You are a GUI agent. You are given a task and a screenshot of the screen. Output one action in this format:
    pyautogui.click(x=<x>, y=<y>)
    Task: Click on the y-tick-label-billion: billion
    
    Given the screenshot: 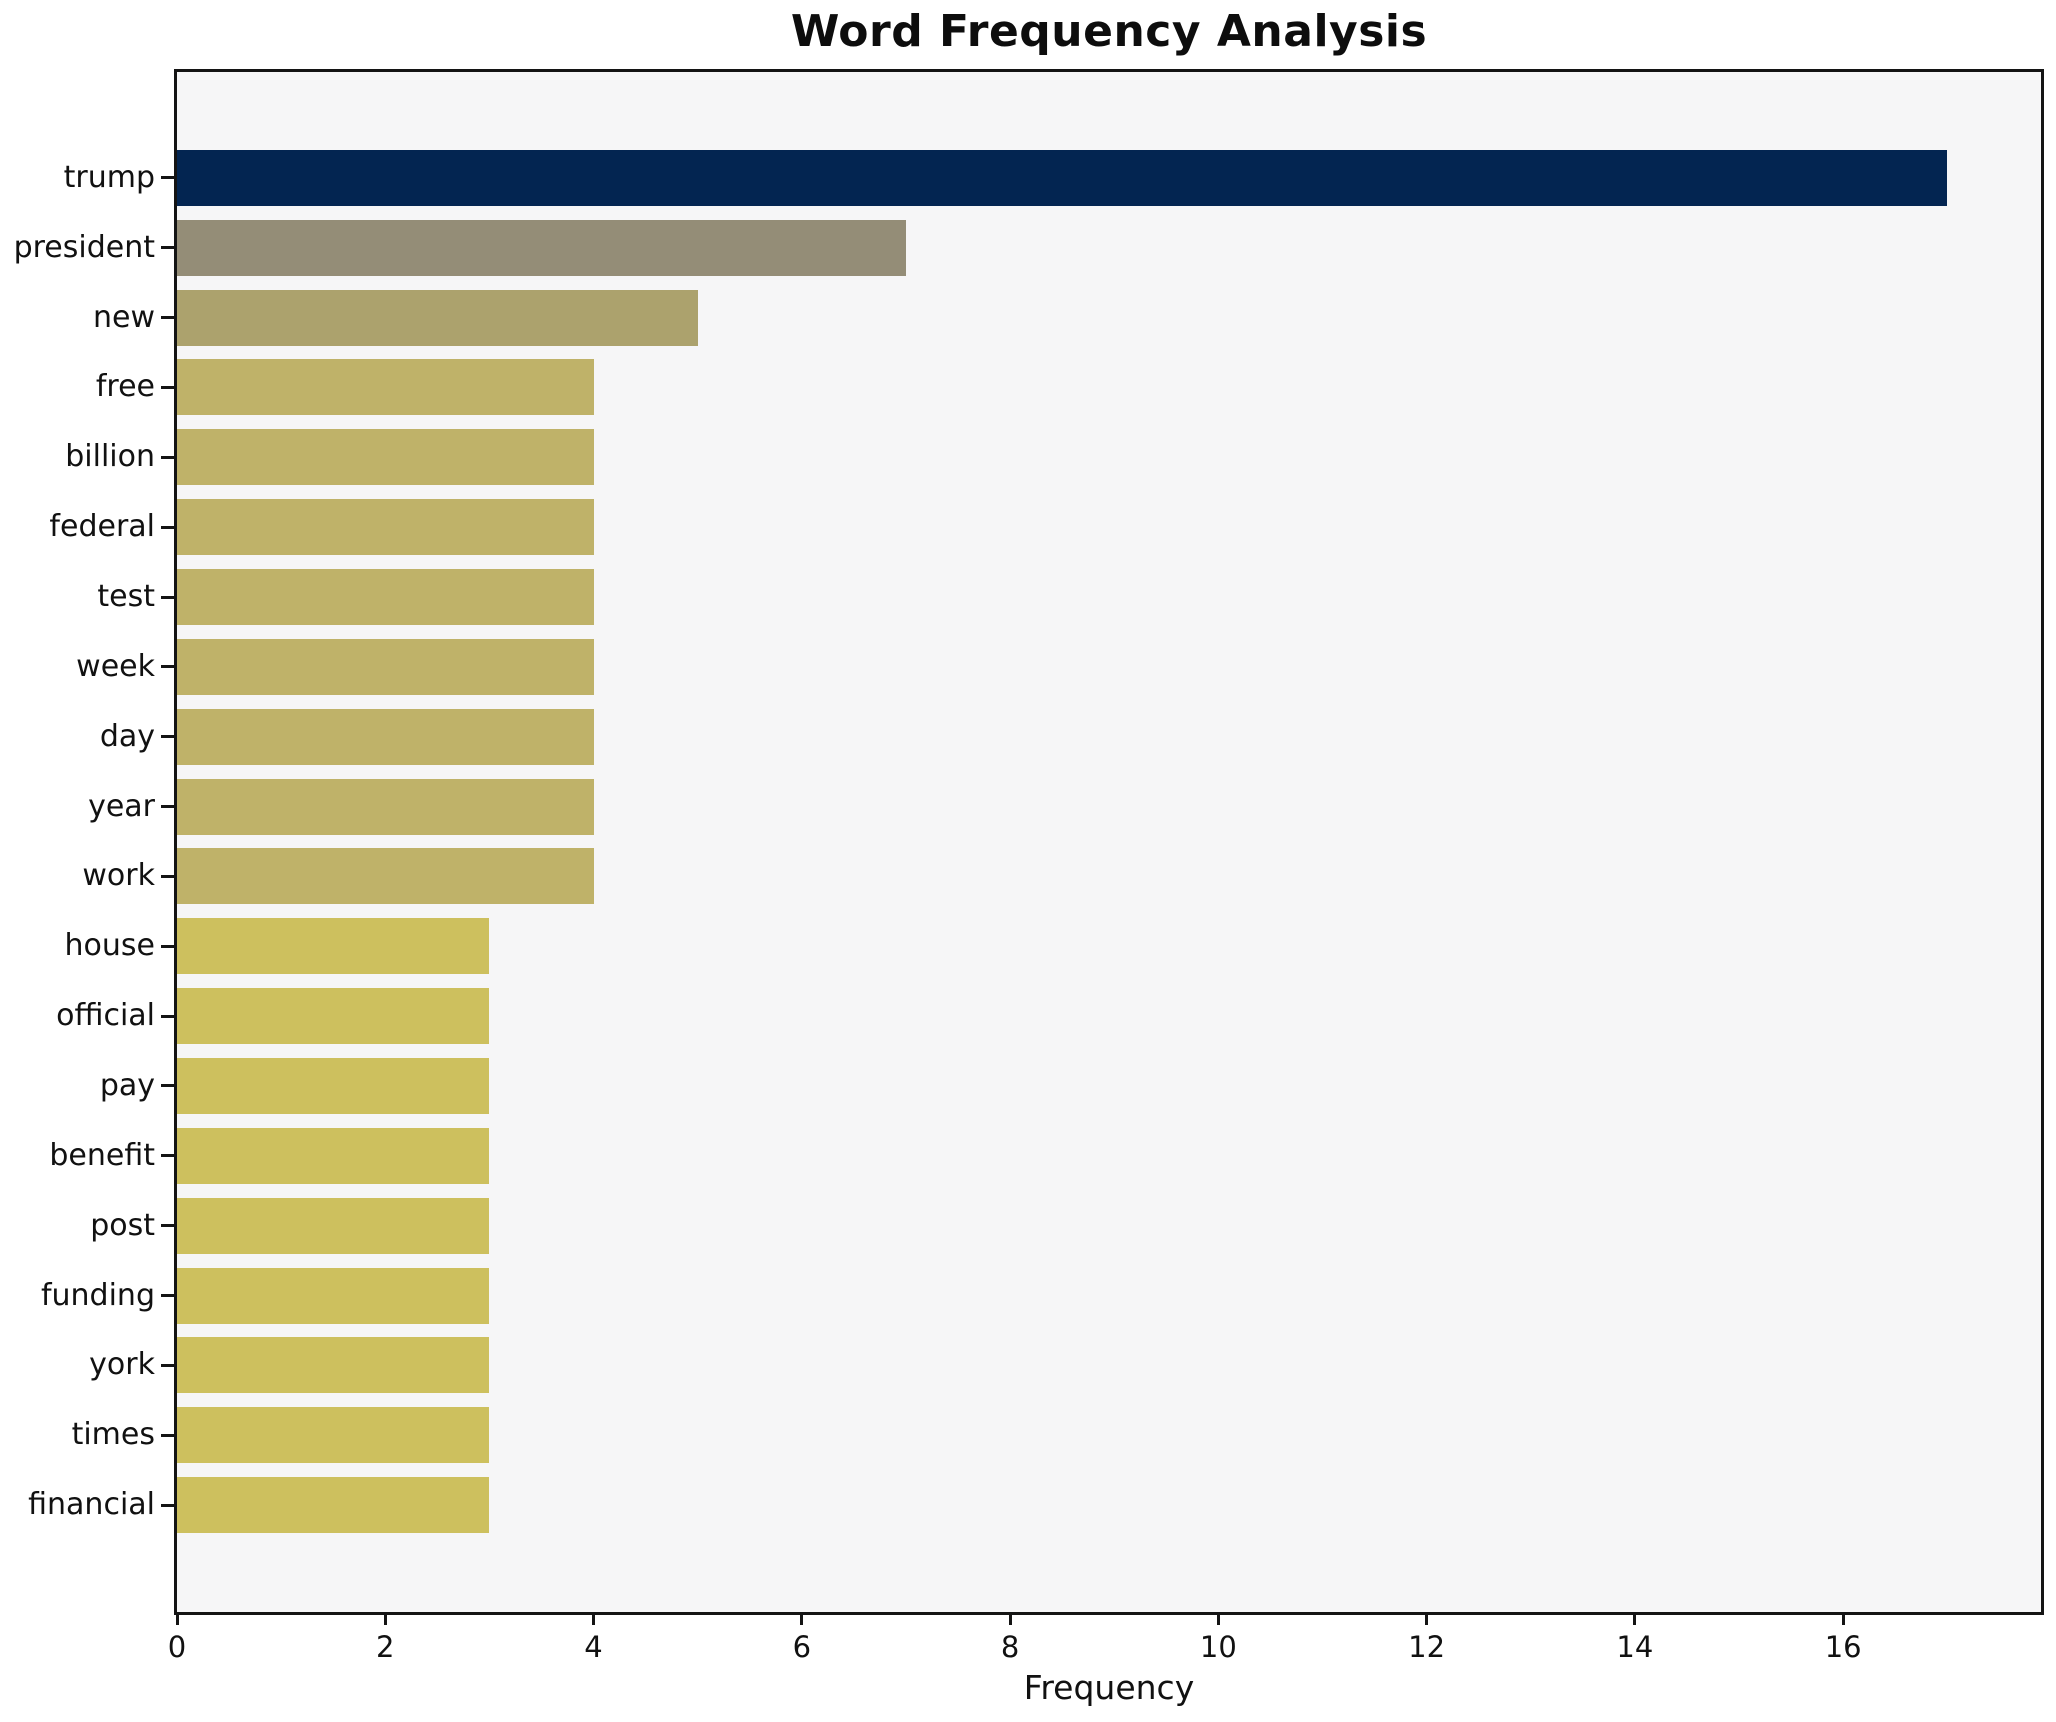 What is the action you would take?
    pyautogui.click(x=110, y=457)
    